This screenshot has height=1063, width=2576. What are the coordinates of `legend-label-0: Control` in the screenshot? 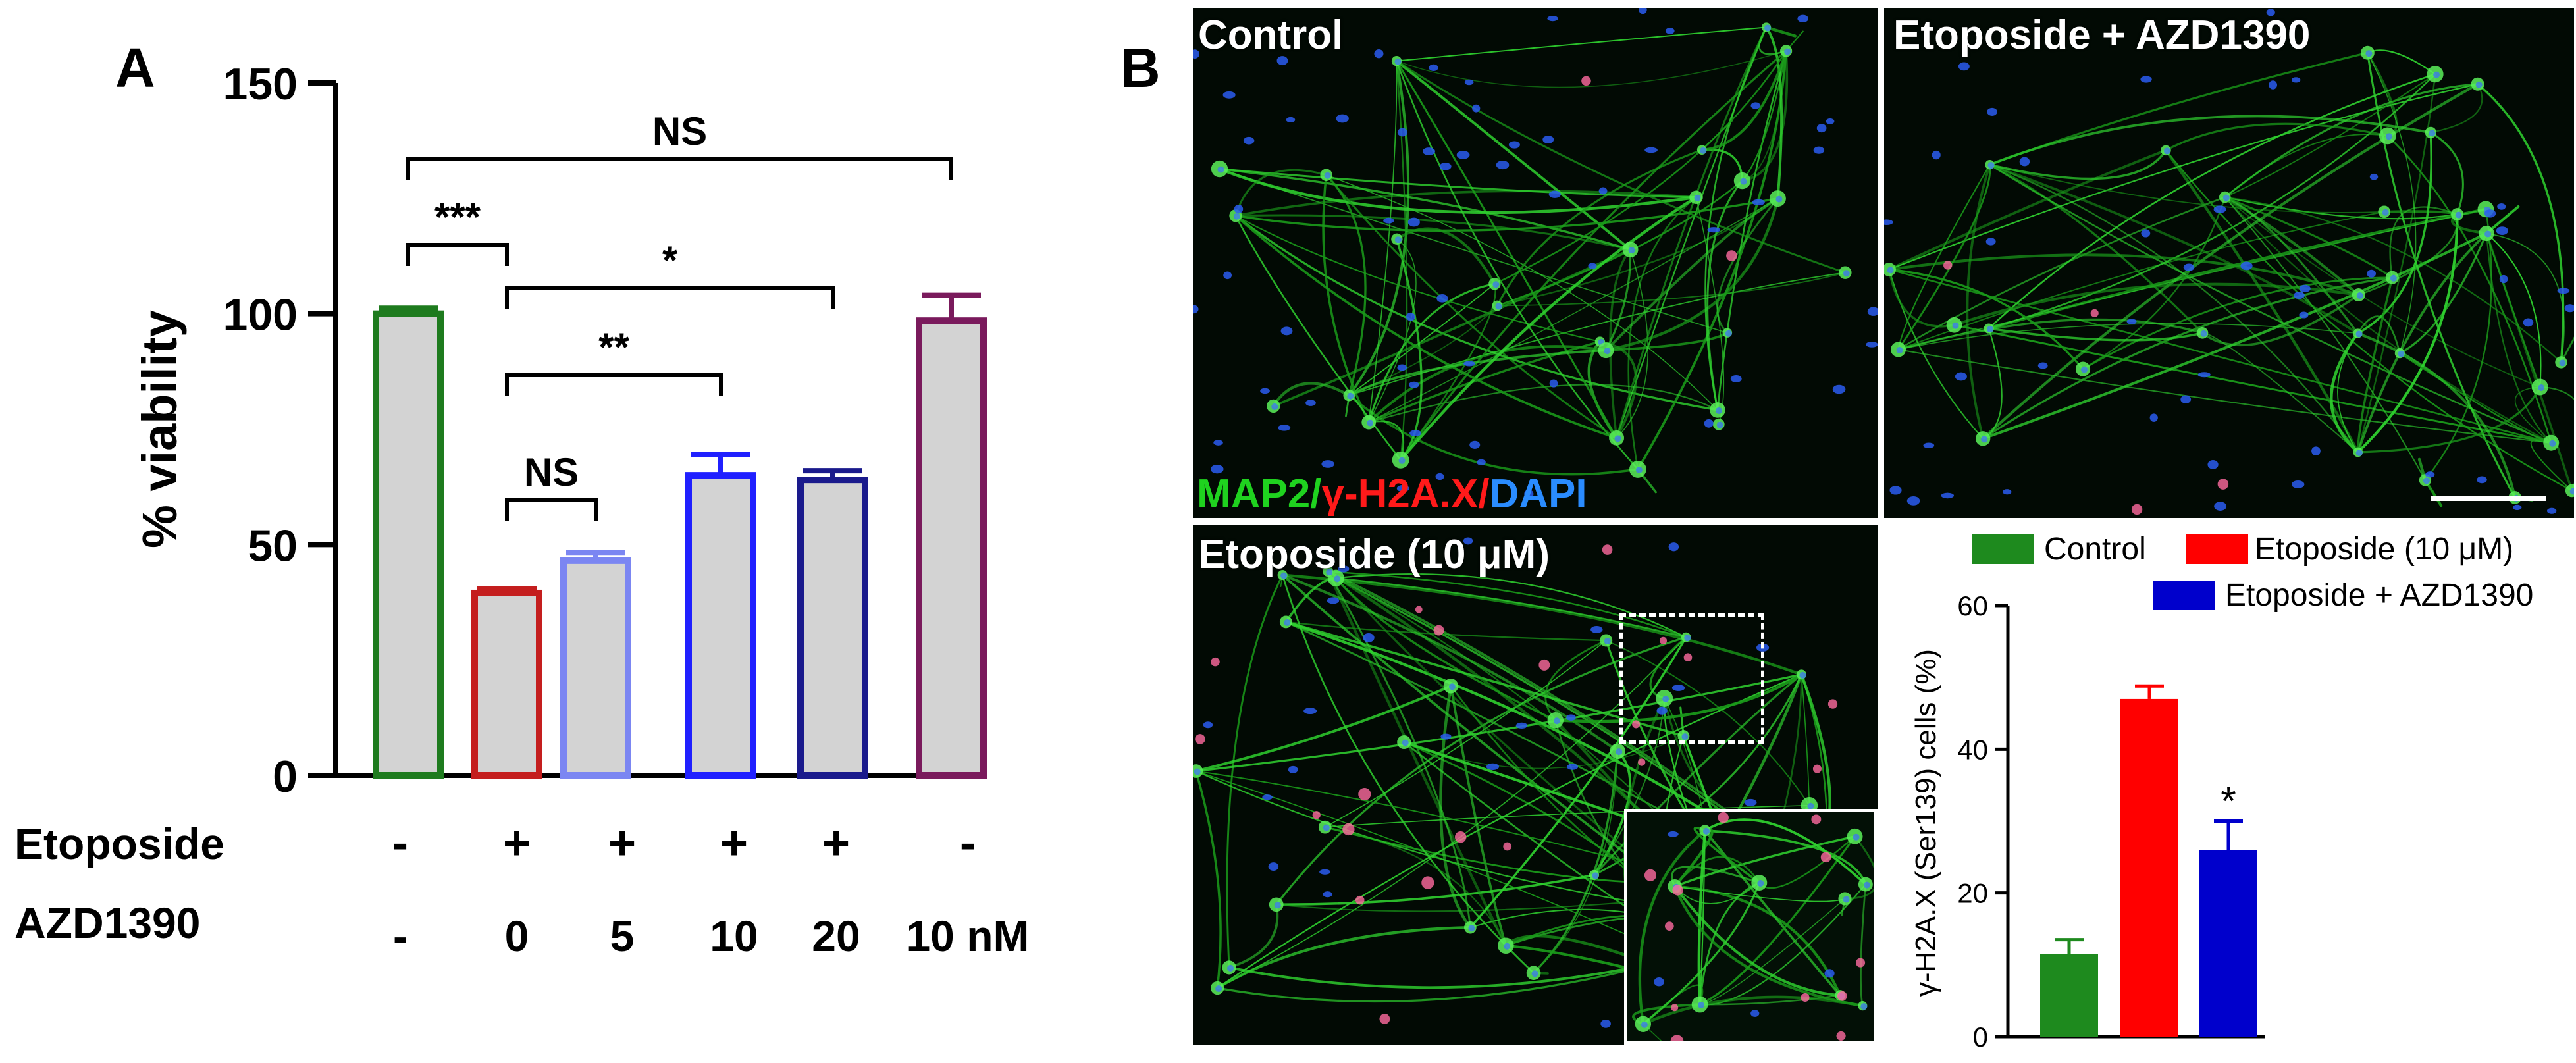 It's located at (2095, 549).